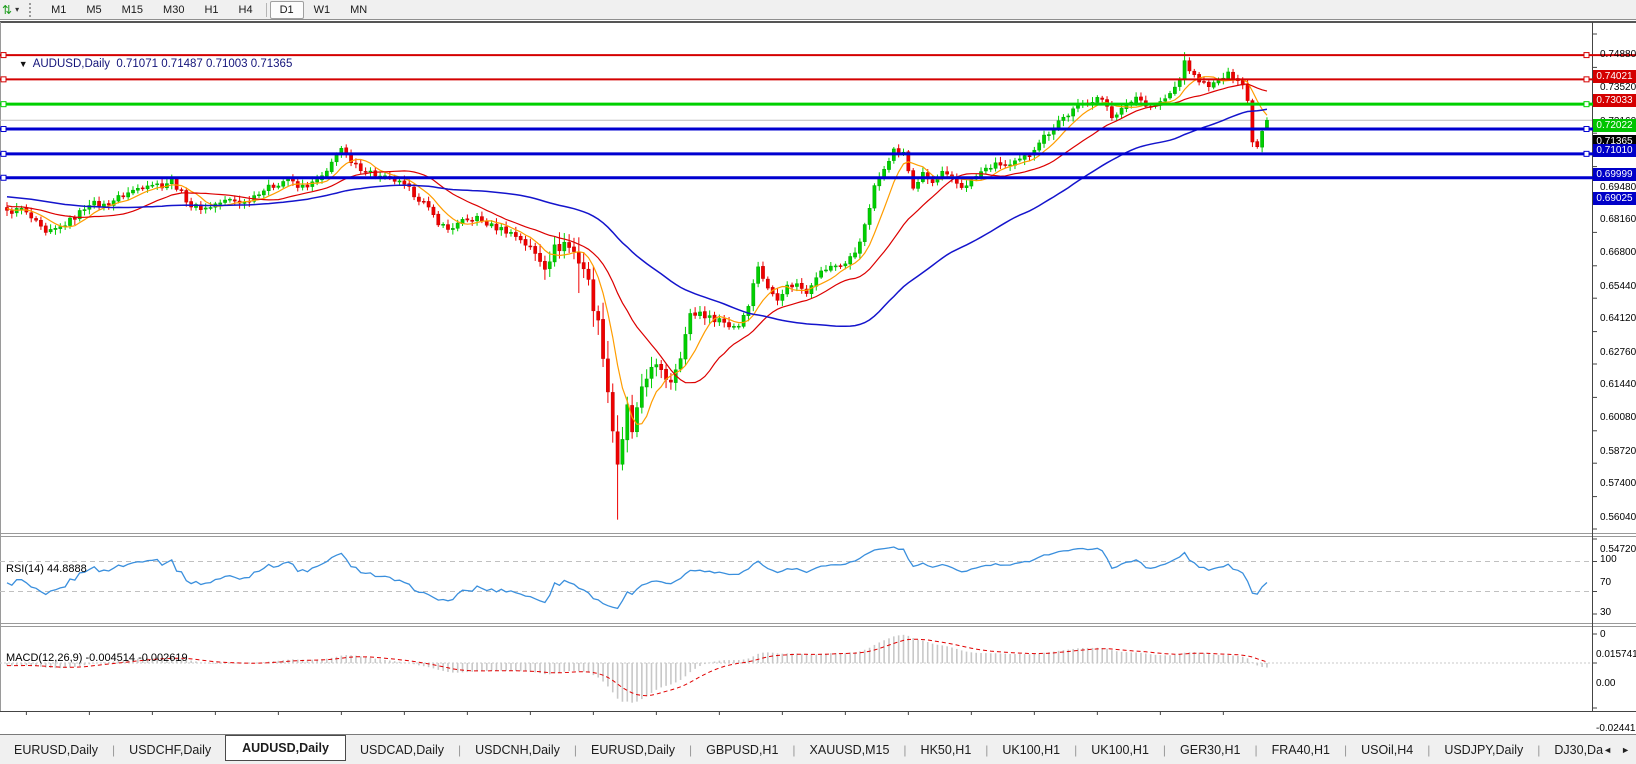 The image size is (1636, 764). Describe the element at coordinates (174, 9) in the screenshot. I see `timeframe-button-m30: M30` at that location.